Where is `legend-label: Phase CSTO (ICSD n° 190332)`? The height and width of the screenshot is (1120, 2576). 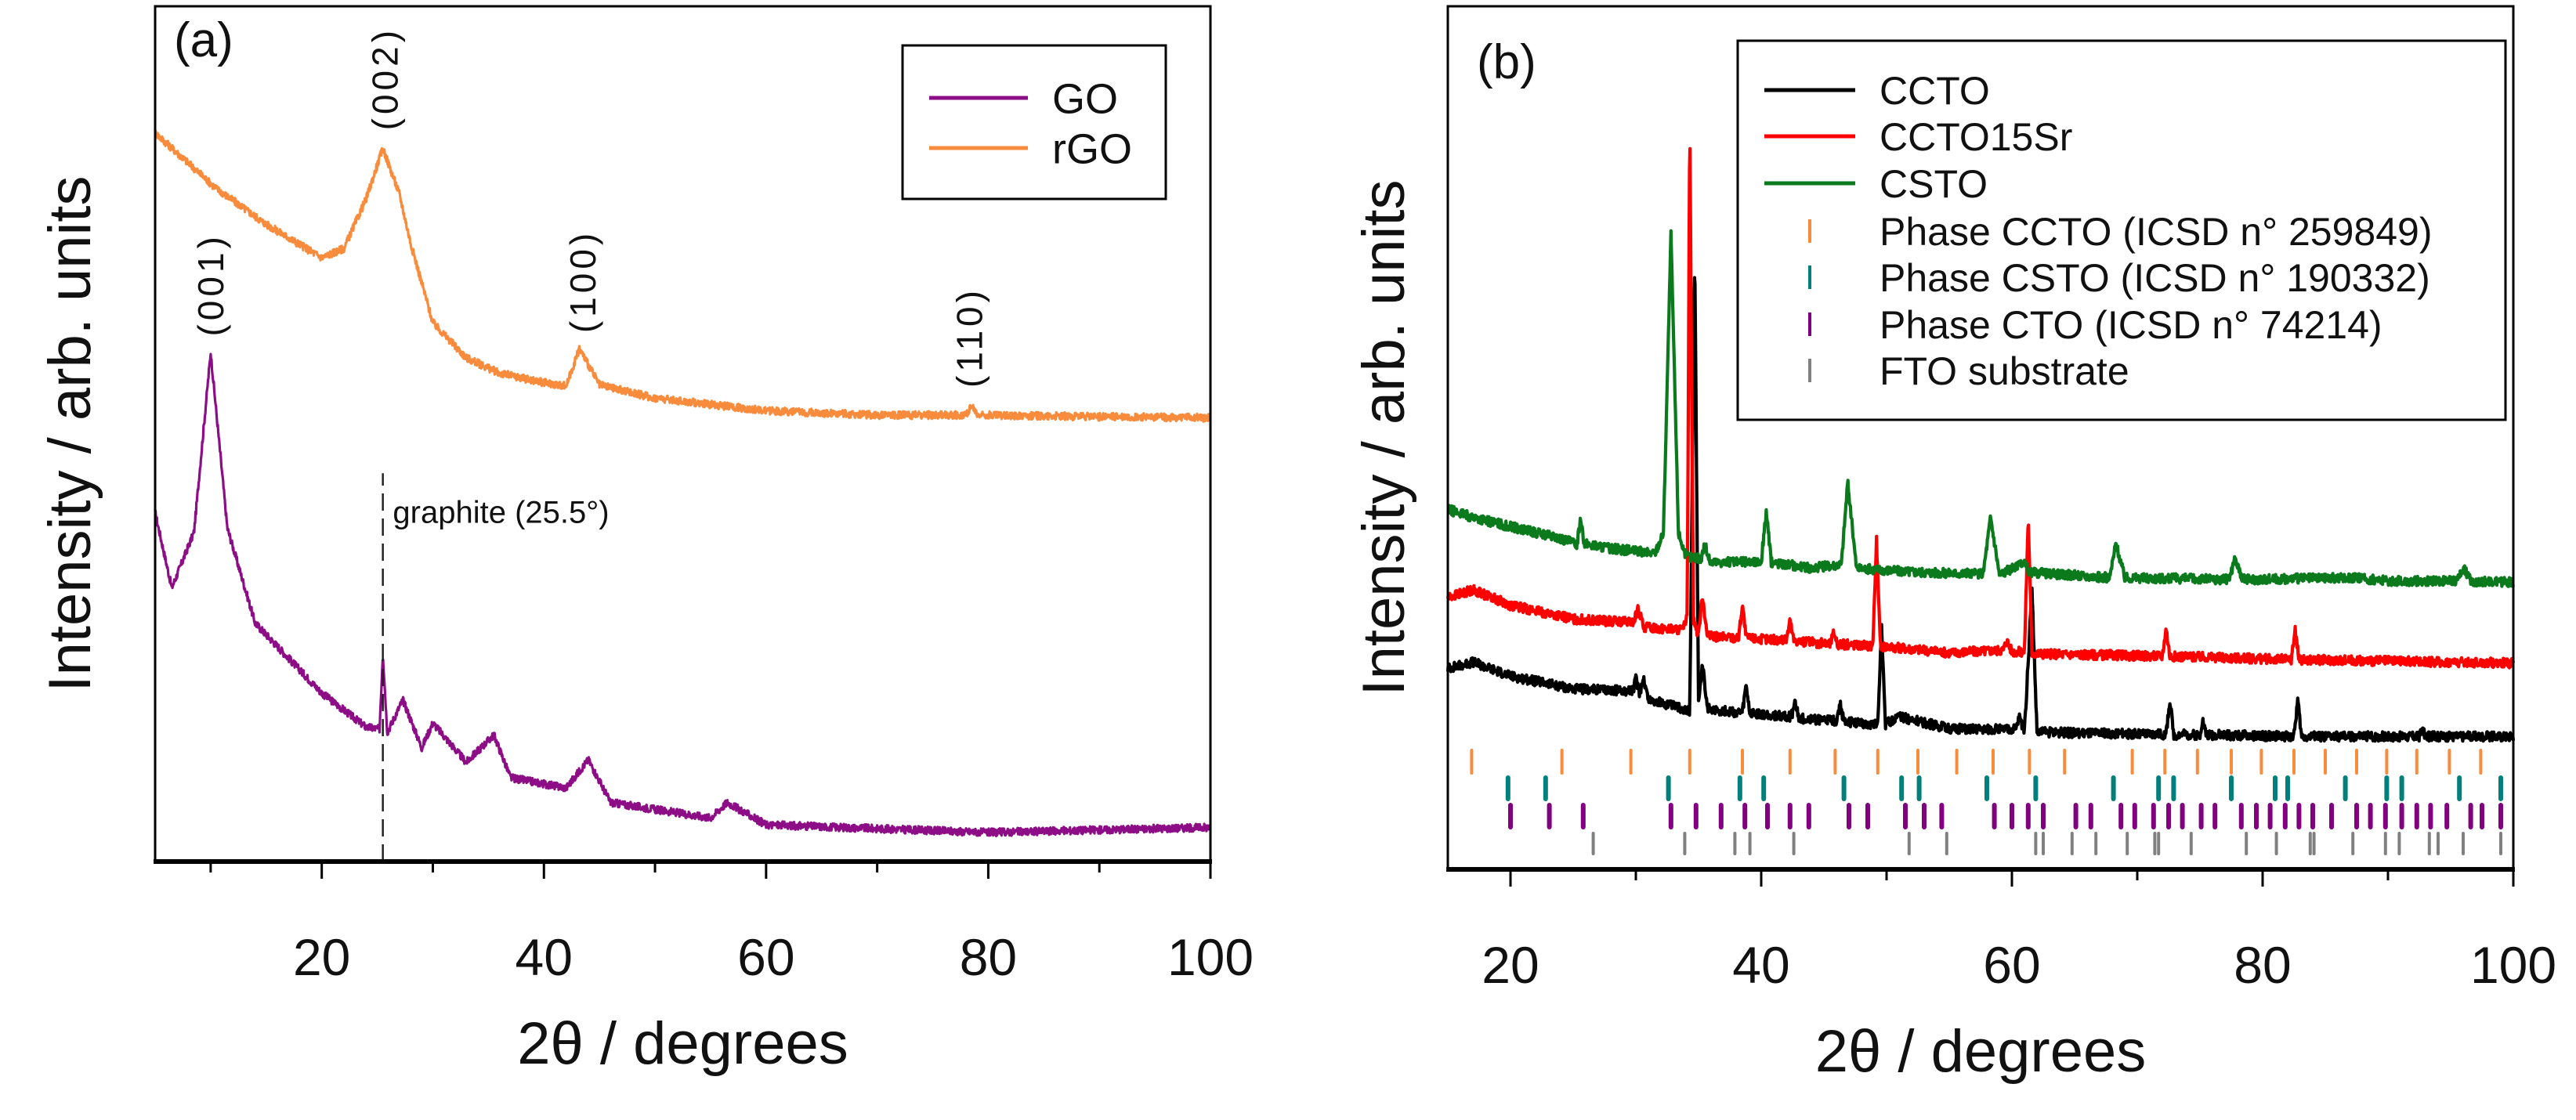
legend-label: Phase CSTO (ICSD n° 190332) is located at coordinates (2155, 278).